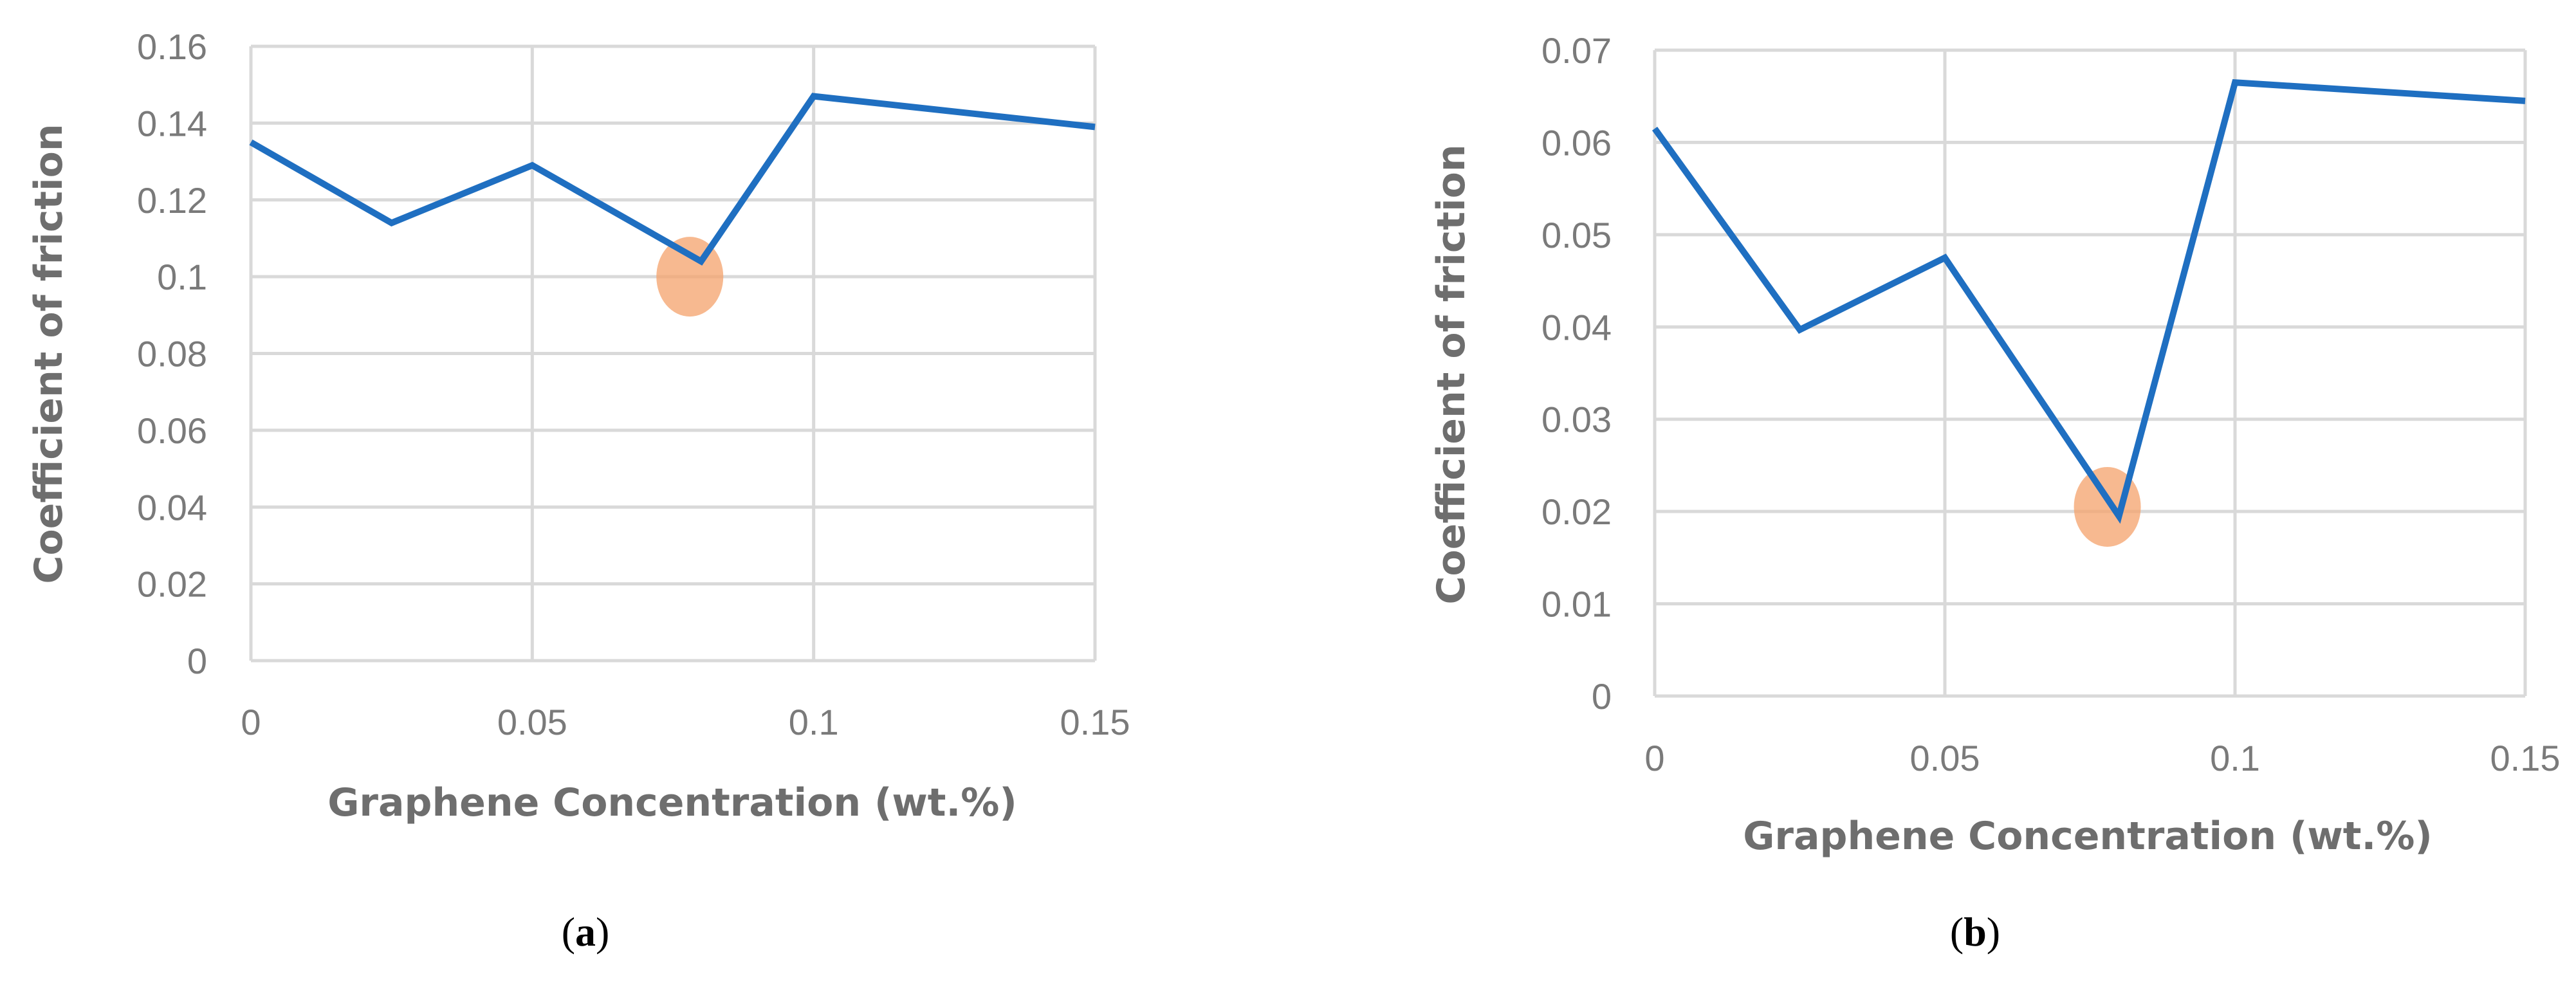 Image resolution: width=2576 pixels, height=990 pixels. Describe the element at coordinates (48, 353) in the screenshot. I see `y-axis-title-a: Coefficient of friction` at that location.